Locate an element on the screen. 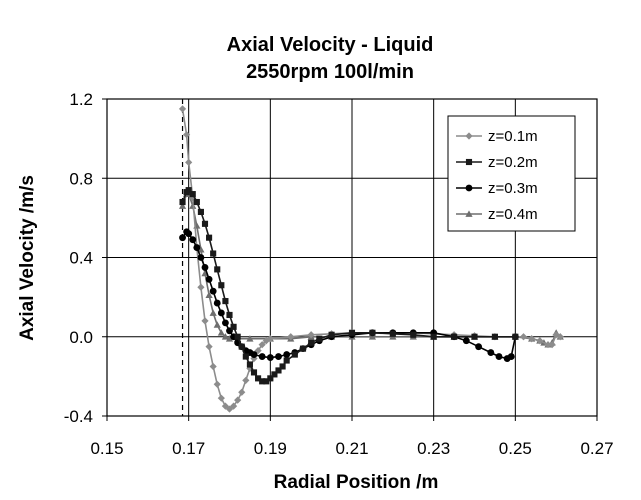 The width and height of the screenshot is (641, 500). y-tick-label: 0.4 is located at coordinates (81, 258).